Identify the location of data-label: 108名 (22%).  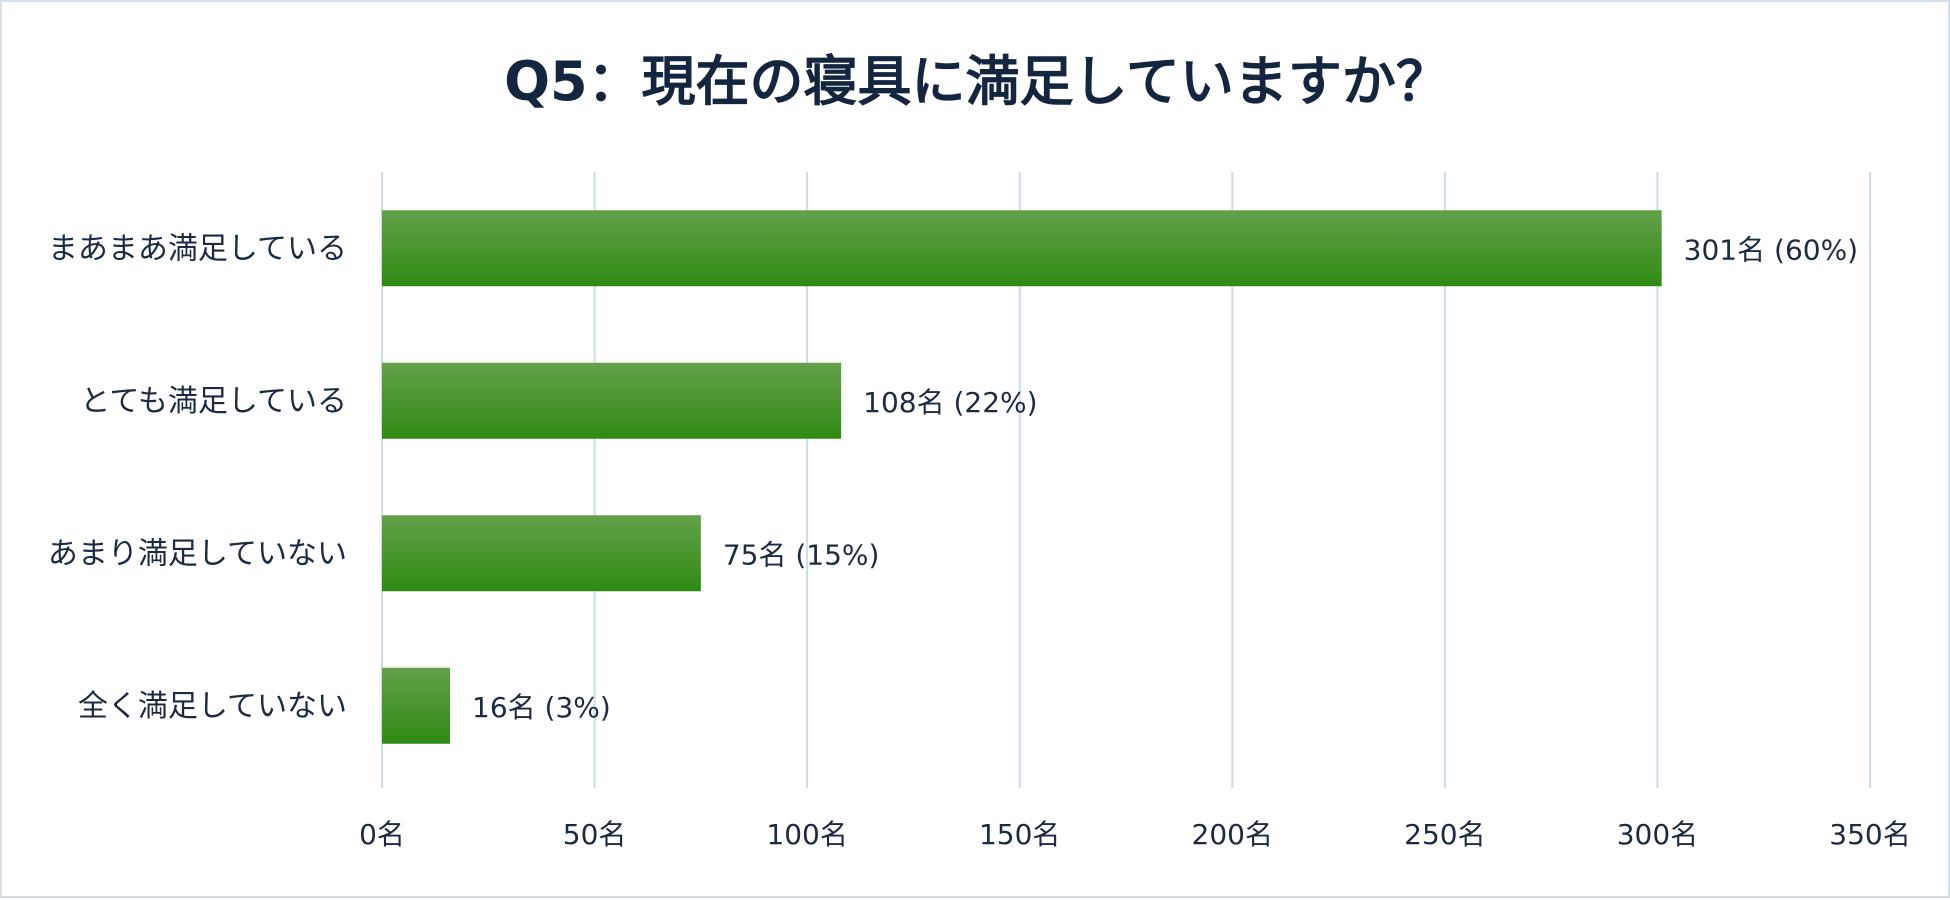
(950, 402).